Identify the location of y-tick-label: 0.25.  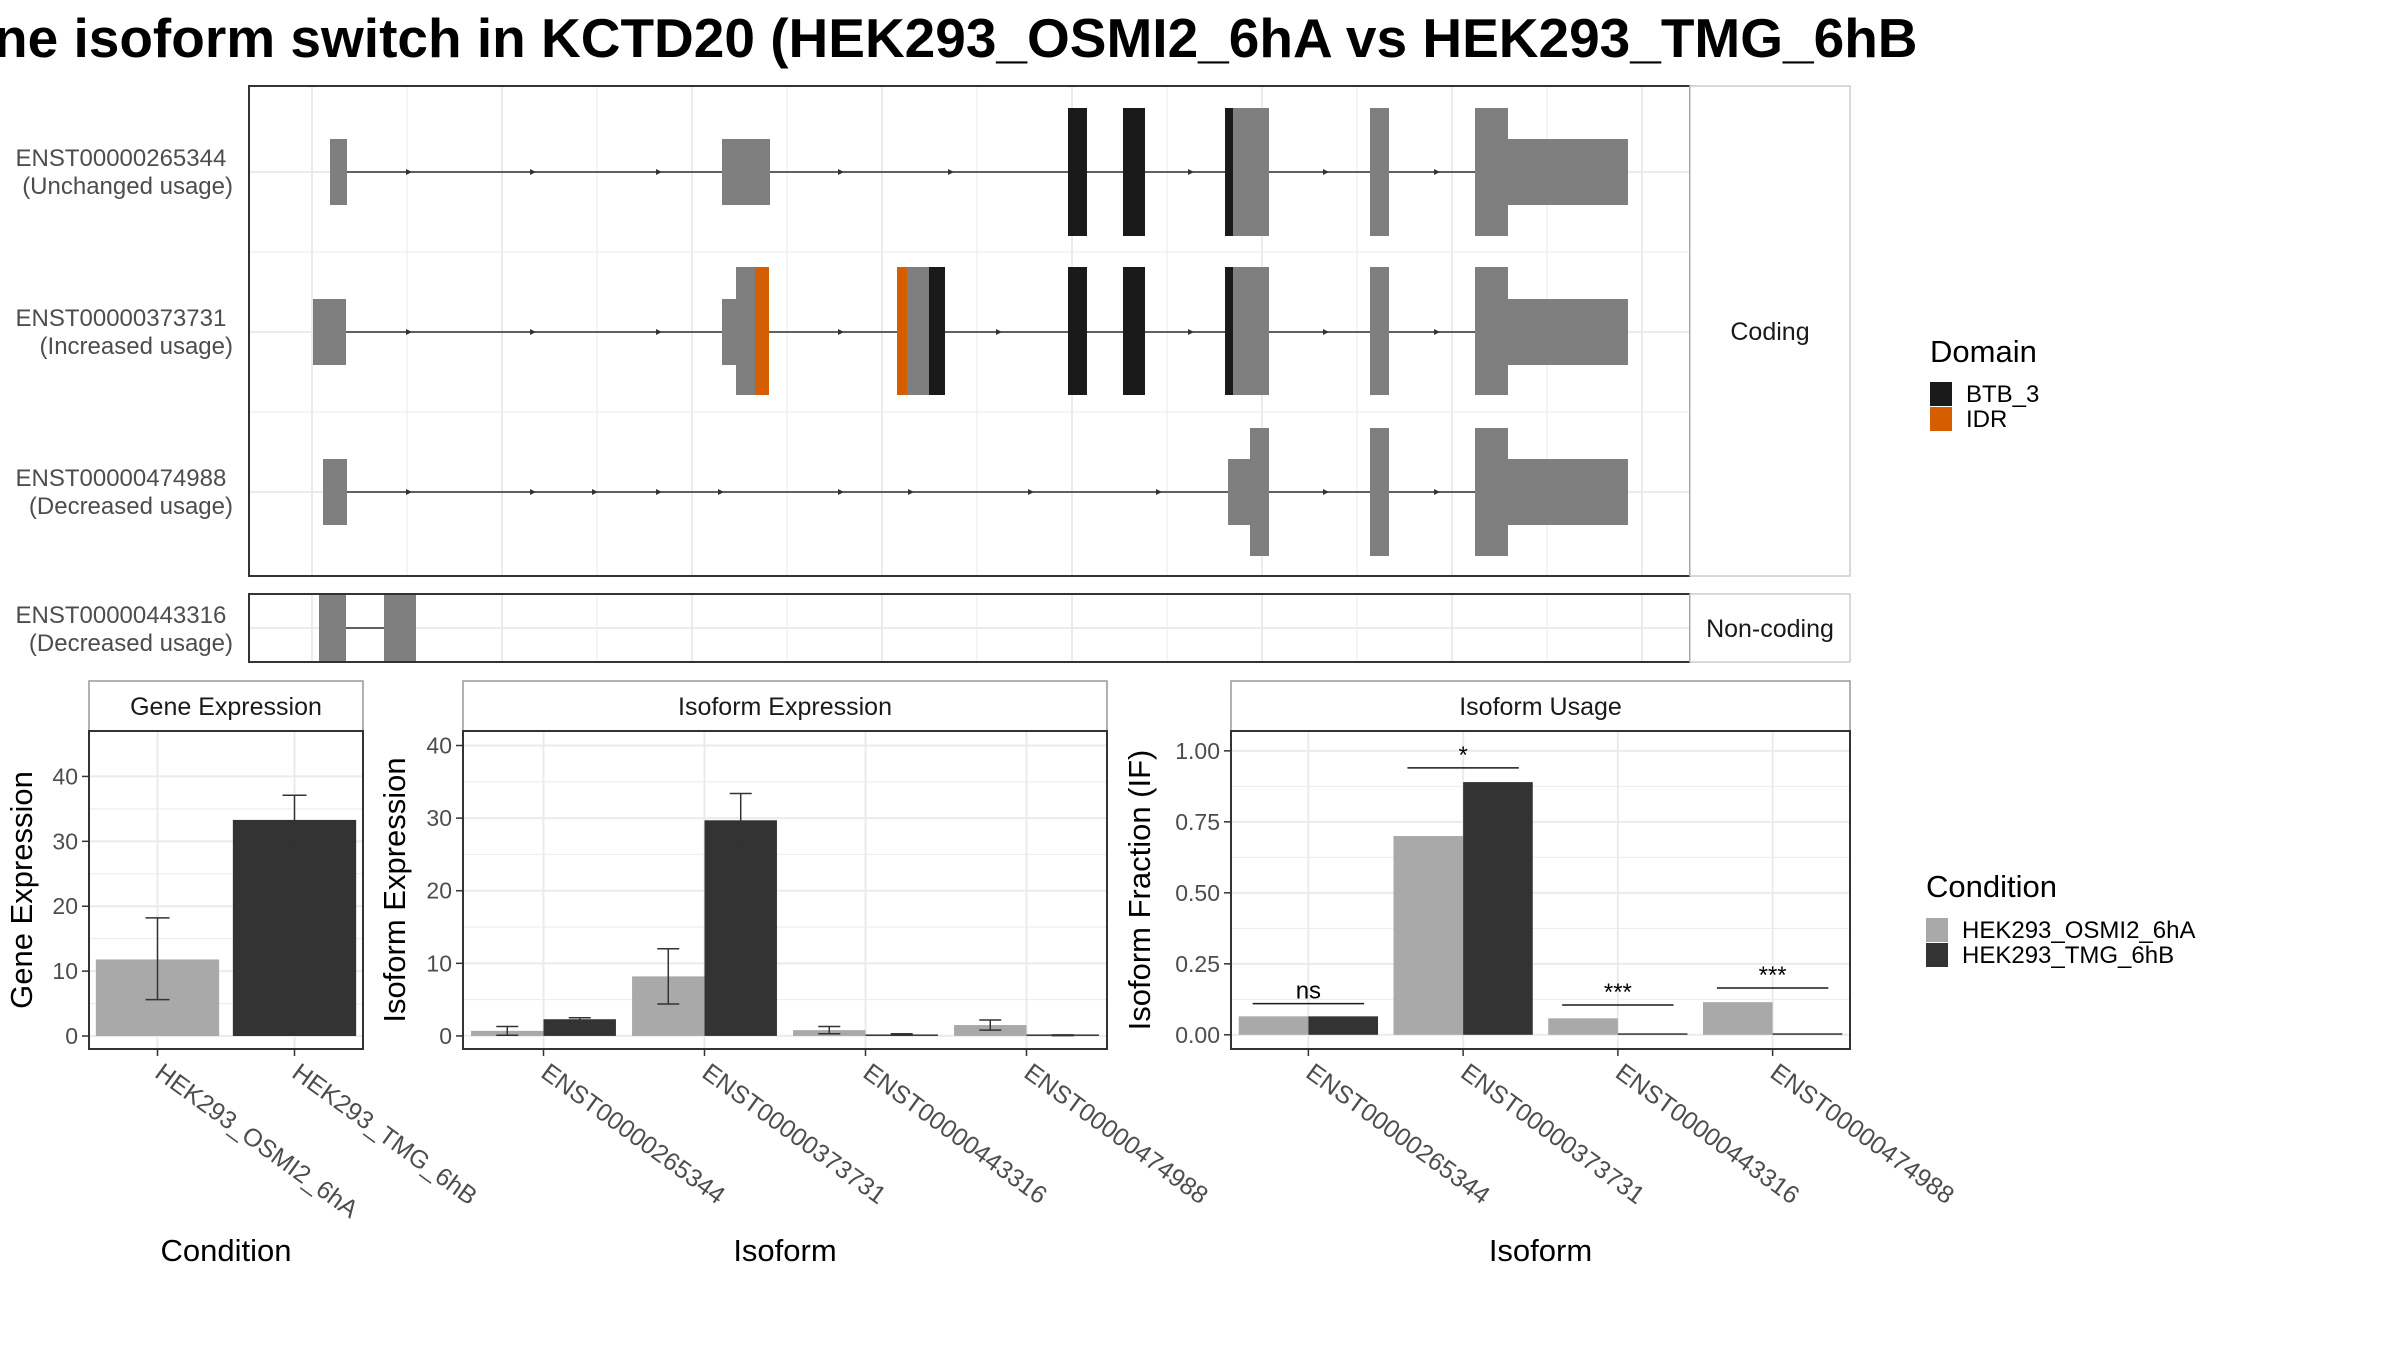
(1197, 964).